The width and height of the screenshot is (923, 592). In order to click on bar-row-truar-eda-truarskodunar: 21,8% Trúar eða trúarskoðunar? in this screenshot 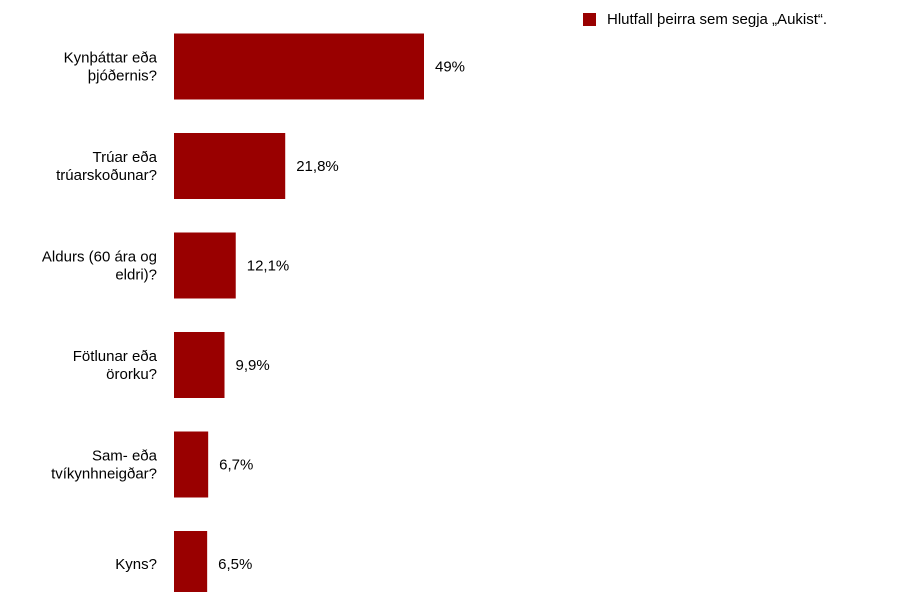, I will do `click(197, 166)`.